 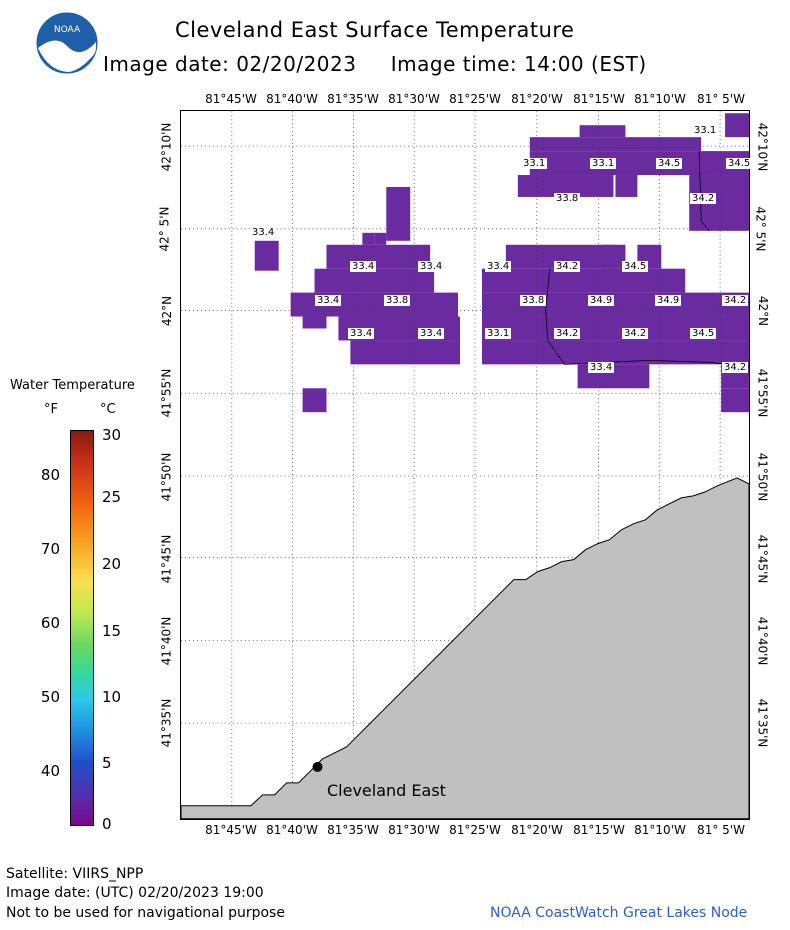 I want to click on tick-c: 20, so click(x=112, y=564).